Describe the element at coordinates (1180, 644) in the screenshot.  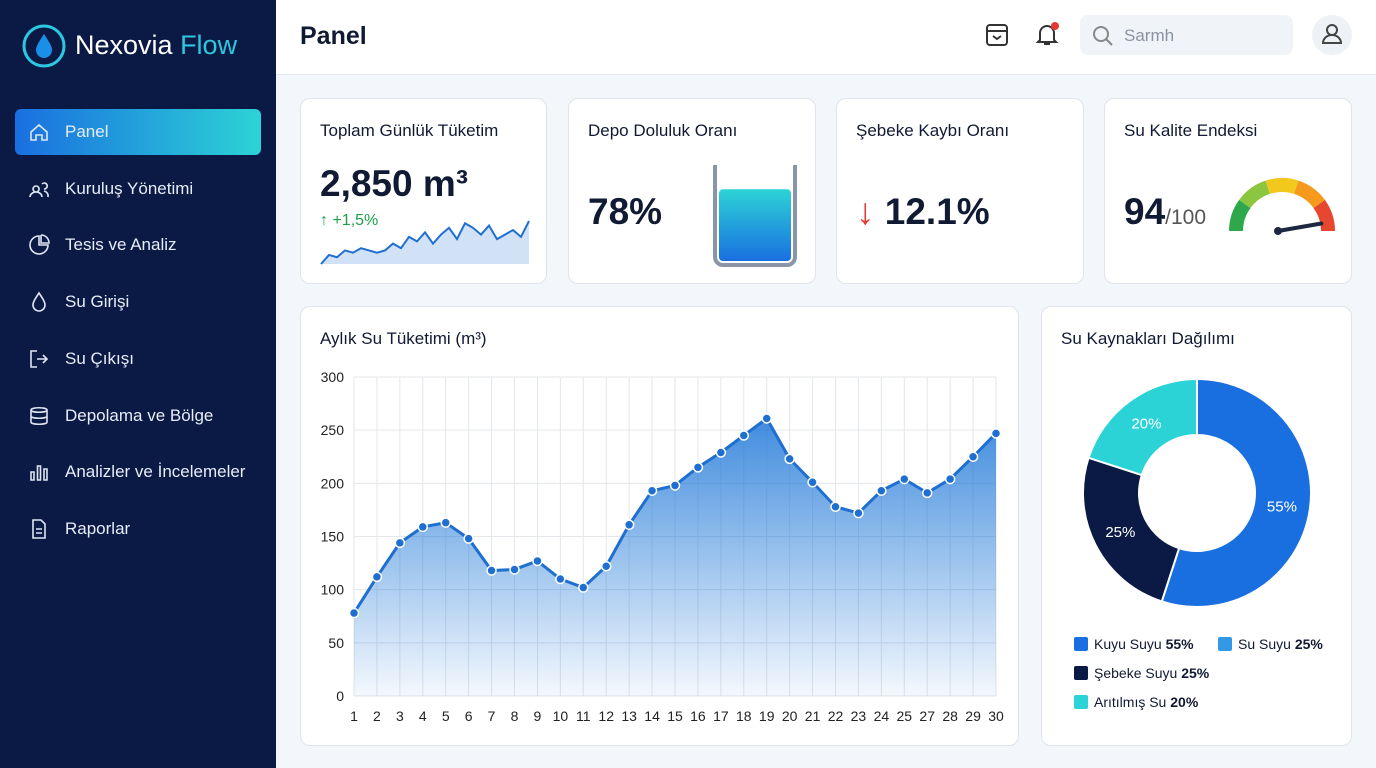
I see `legend-value: 55%` at that location.